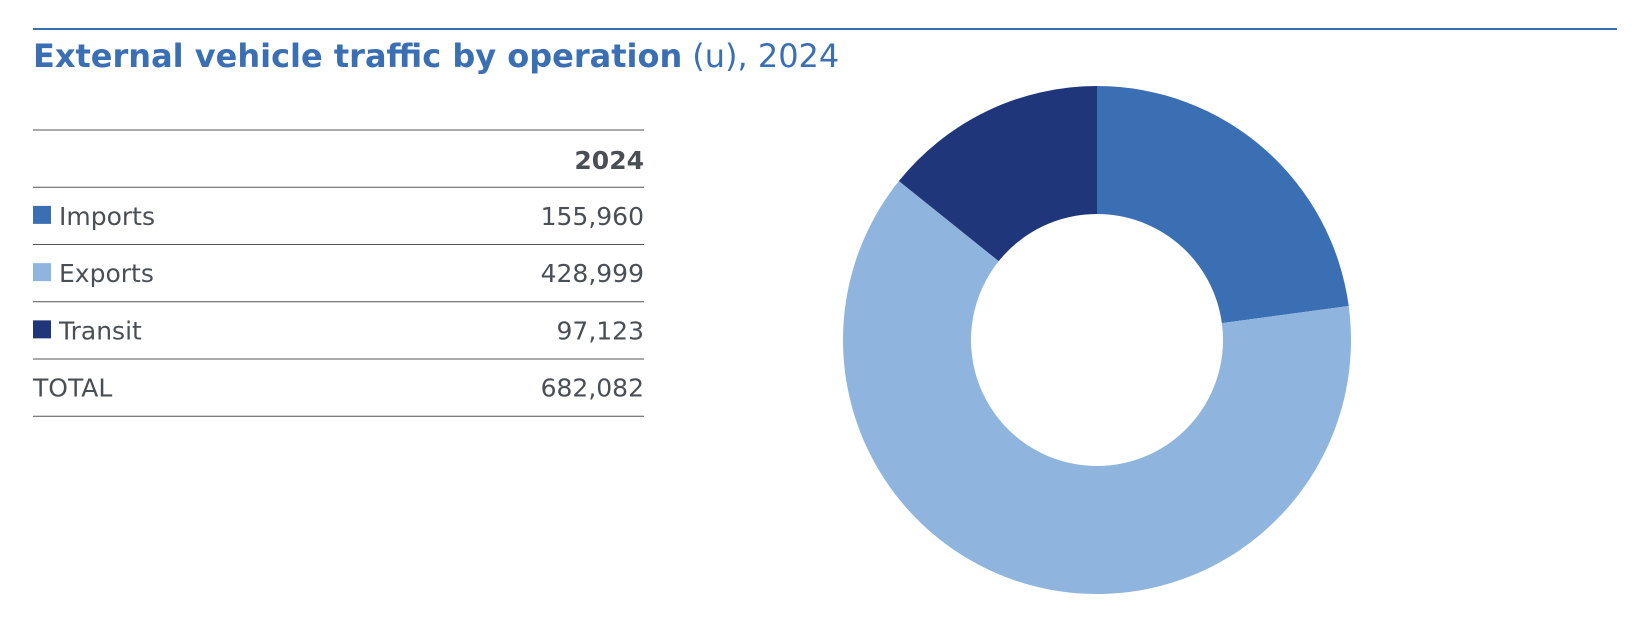 The width and height of the screenshot is (1632, 628). I want to click on column-header: 2024, so click(609, 160).